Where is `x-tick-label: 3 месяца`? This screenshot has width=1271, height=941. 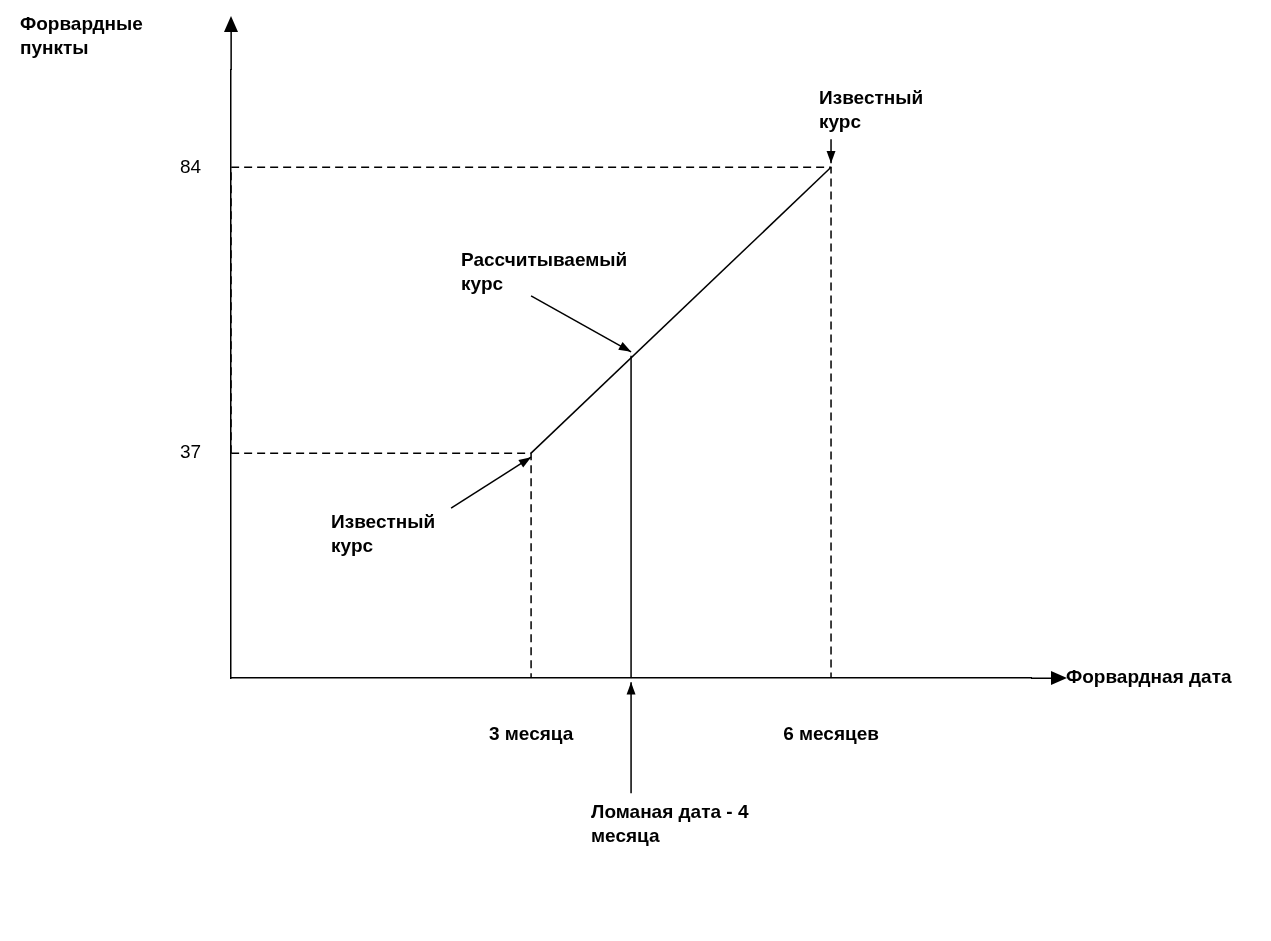 x-tick-label: 3 месяца is located at coordinates (531, 733).